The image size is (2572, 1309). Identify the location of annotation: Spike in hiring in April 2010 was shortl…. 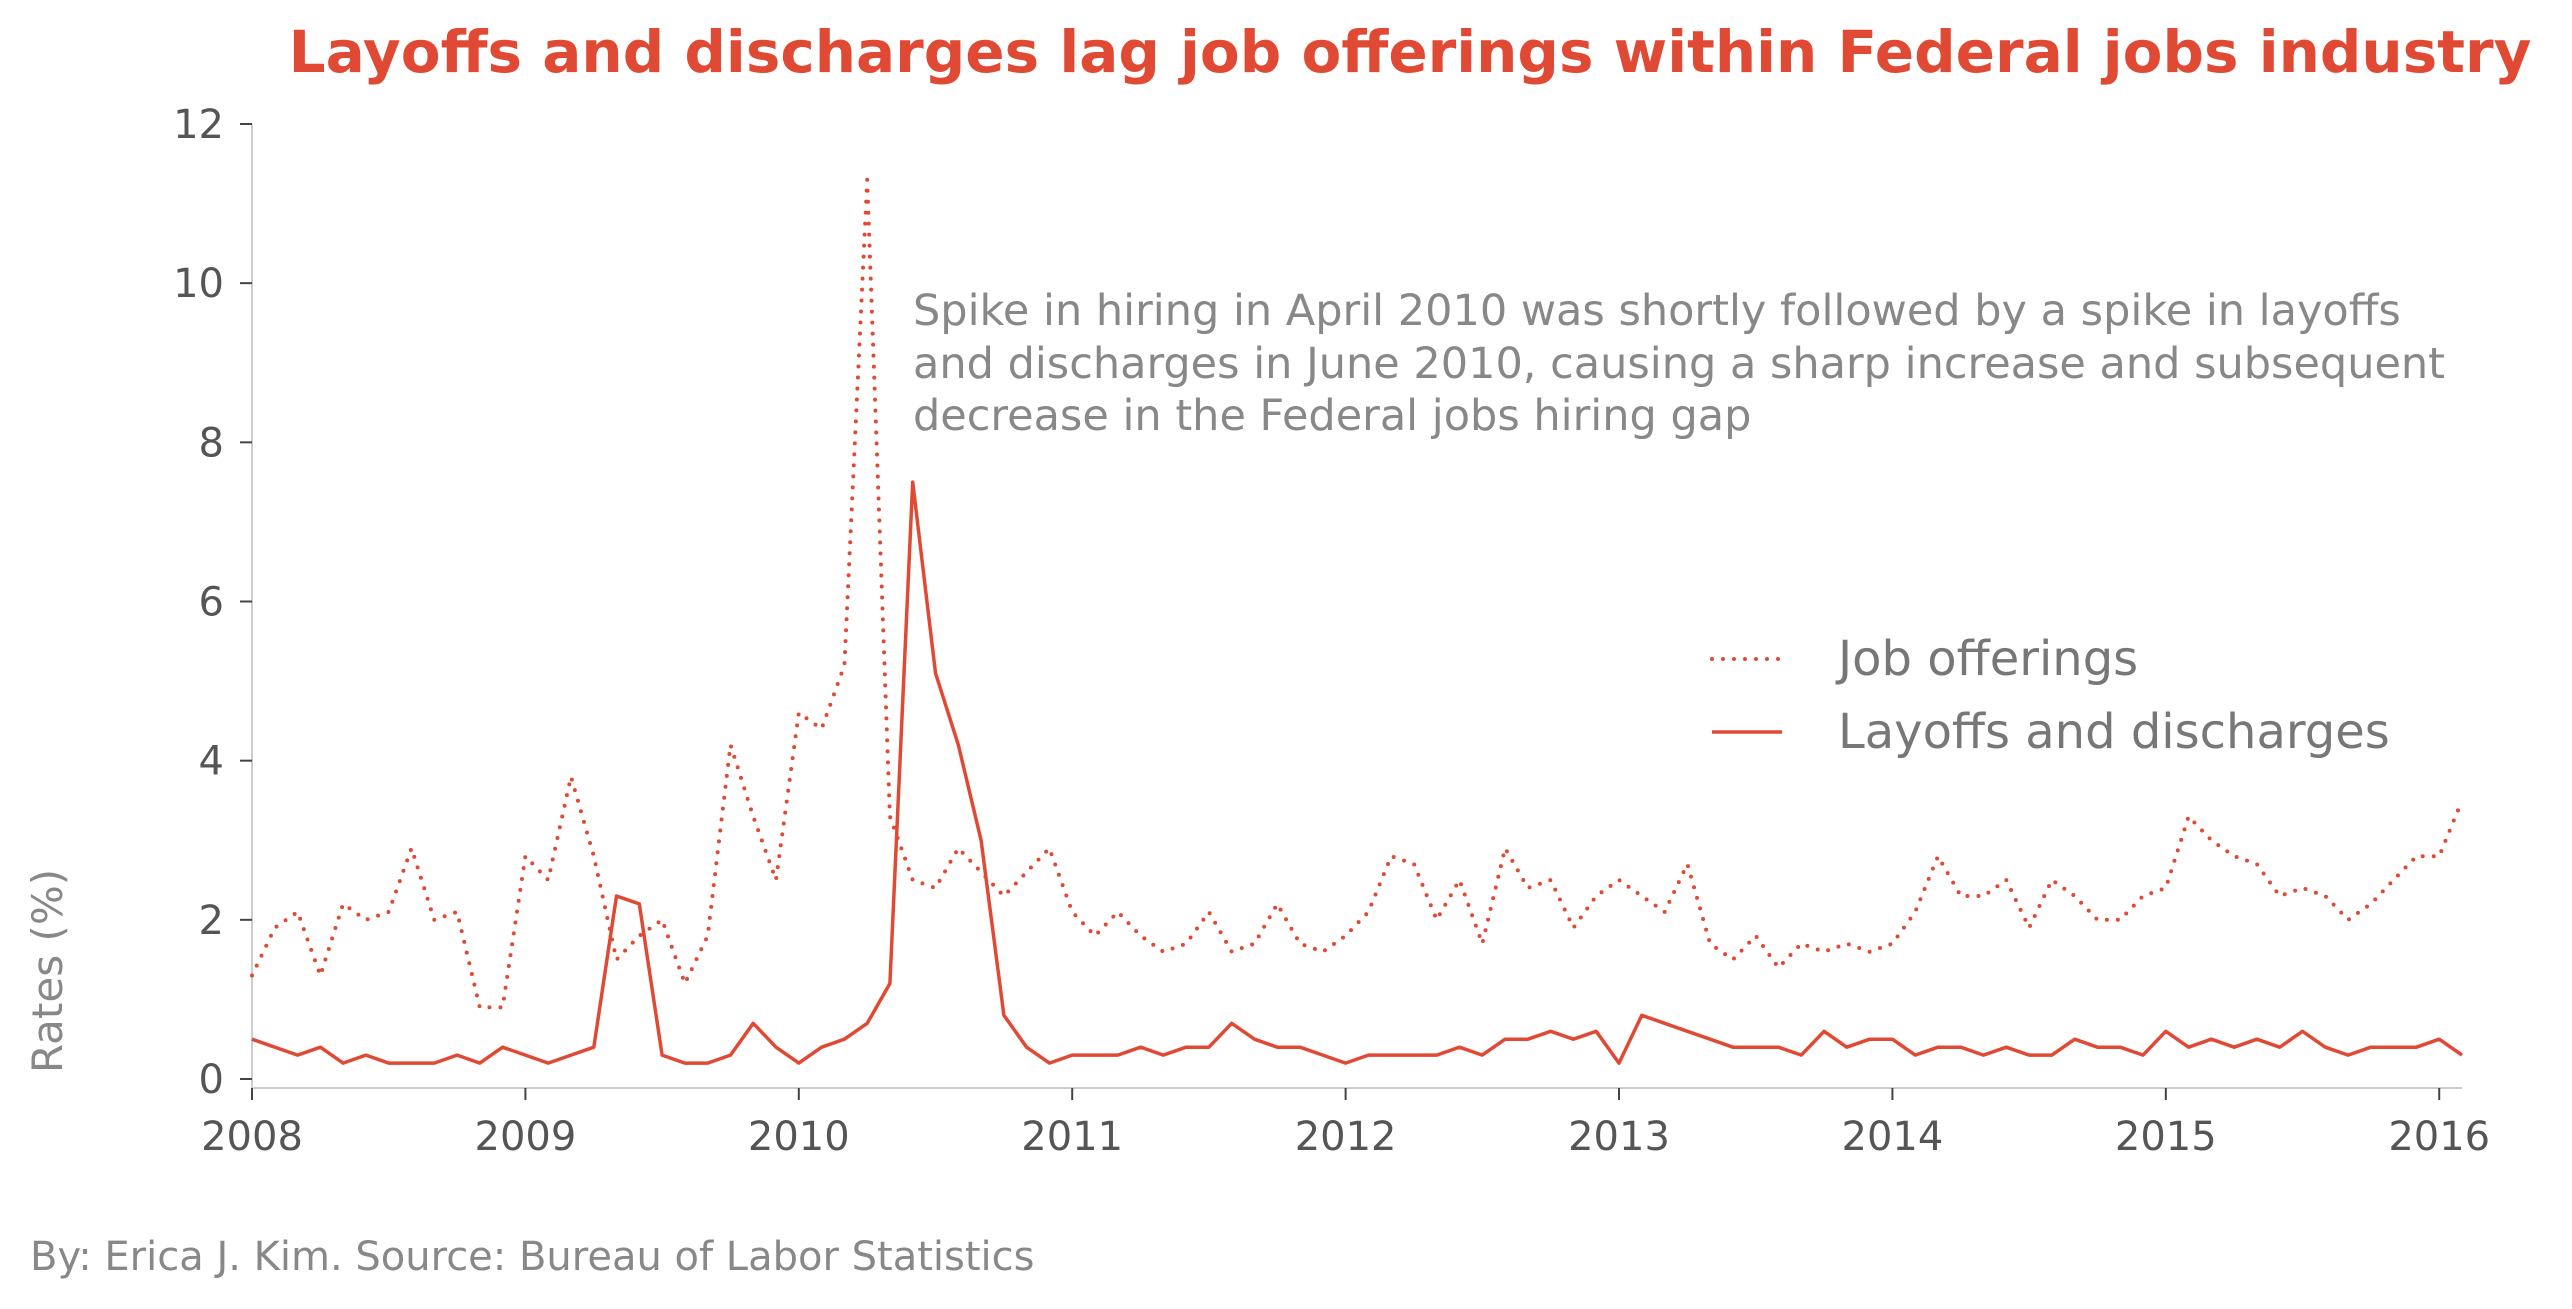
(1679, 363).